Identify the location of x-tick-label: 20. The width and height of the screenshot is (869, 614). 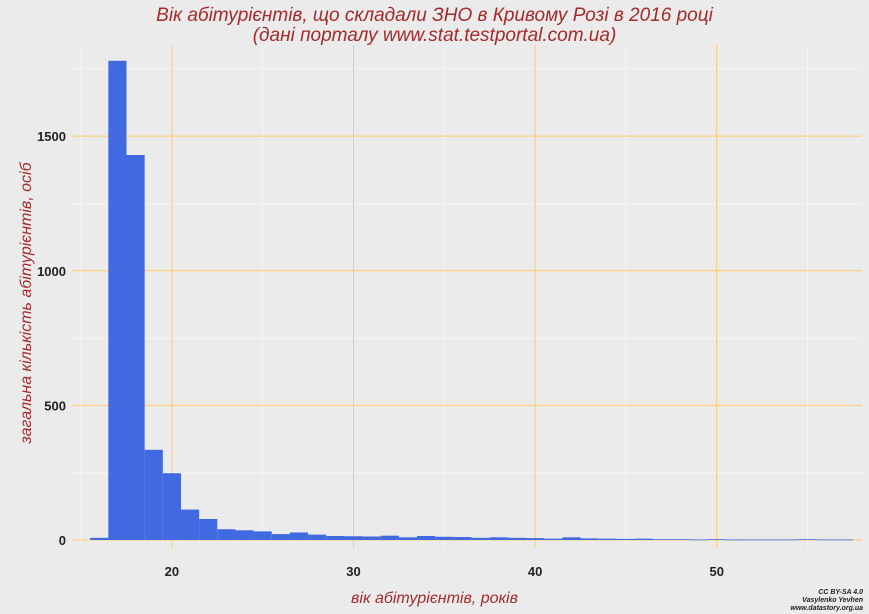
(172, 571).